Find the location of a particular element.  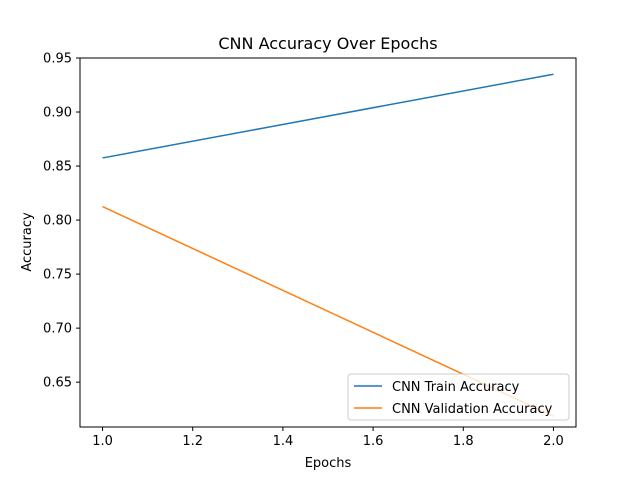

x-tick-label: 1.2 is located at coordinates (192, 441).